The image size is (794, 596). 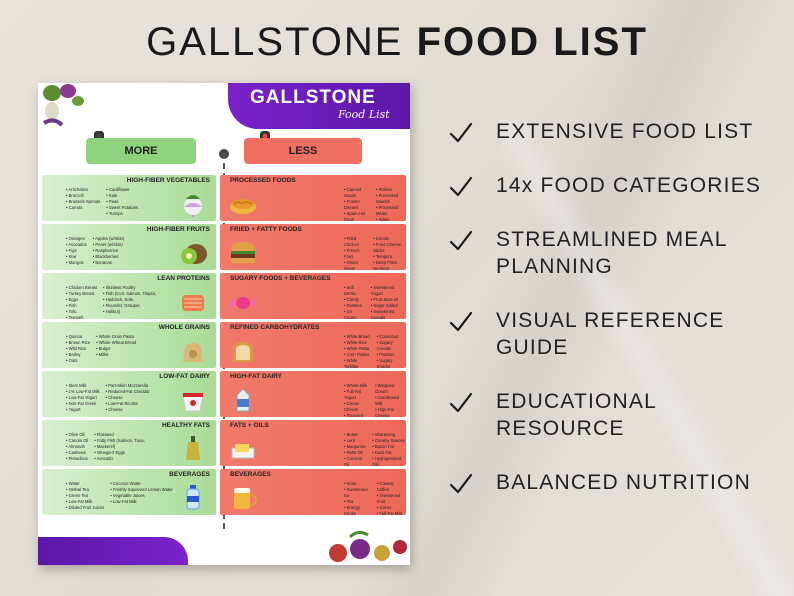 What do you see at coordinates (249, 425) in the screenshot?
I see `category-title: FATS + OILS` at bounding box center [249, 425].